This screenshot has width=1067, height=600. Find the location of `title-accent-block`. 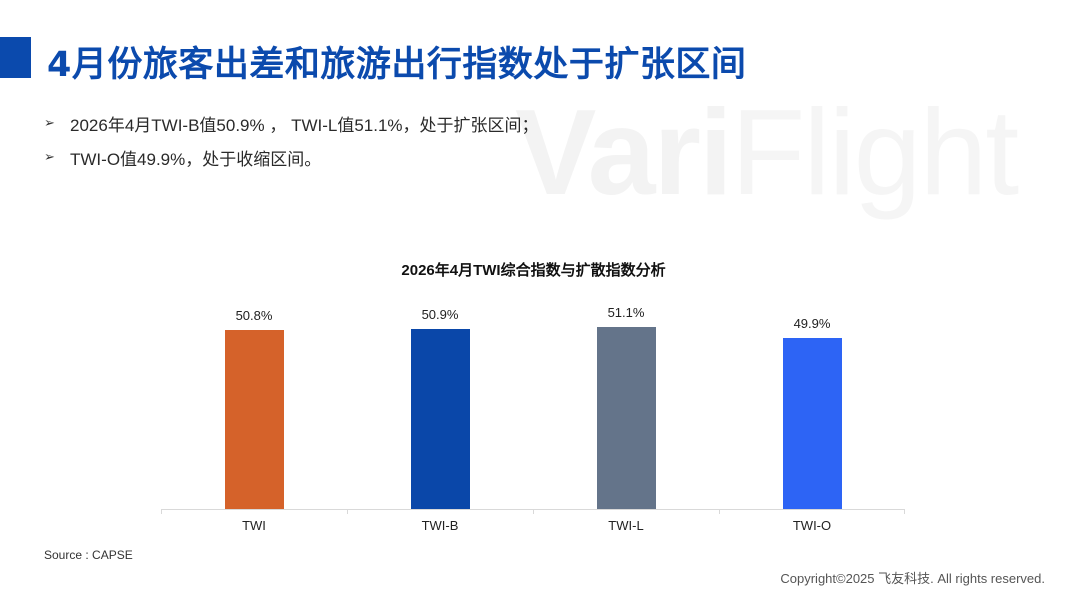

title-accent-block is located at coordinates (15, 57).